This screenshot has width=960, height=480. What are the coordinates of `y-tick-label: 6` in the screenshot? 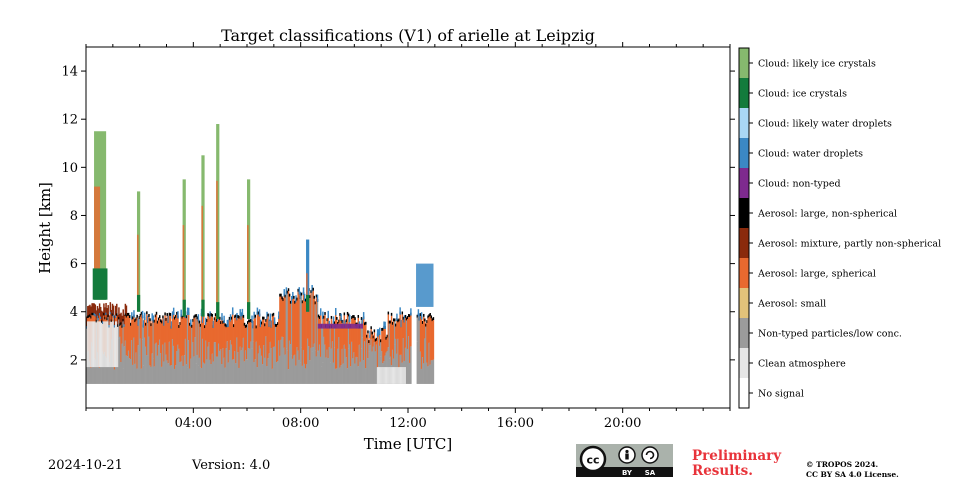 It's located at (74, 264).